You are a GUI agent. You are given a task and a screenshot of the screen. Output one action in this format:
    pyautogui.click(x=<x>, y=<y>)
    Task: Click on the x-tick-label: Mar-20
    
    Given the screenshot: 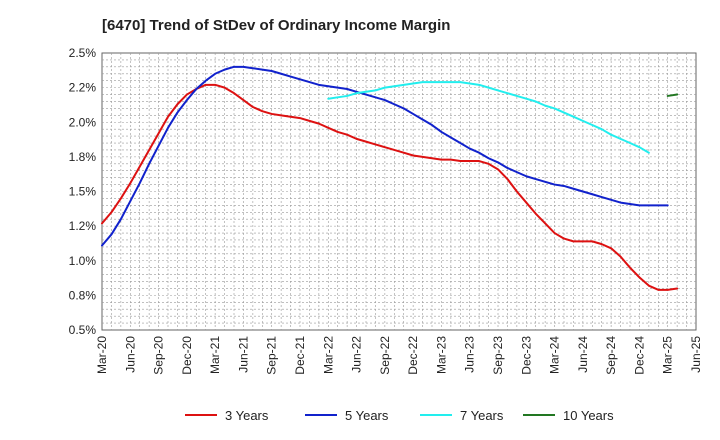 What is the action you would take?
    pyautogui.click(x=102, y=355)
    